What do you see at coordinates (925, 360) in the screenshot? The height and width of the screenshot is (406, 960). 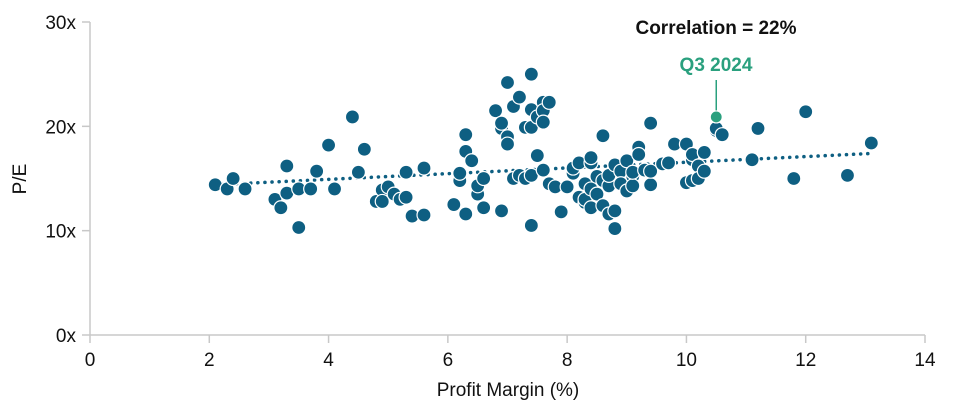 I see `x-tick-label: 14` at bounding box center [925, 360].